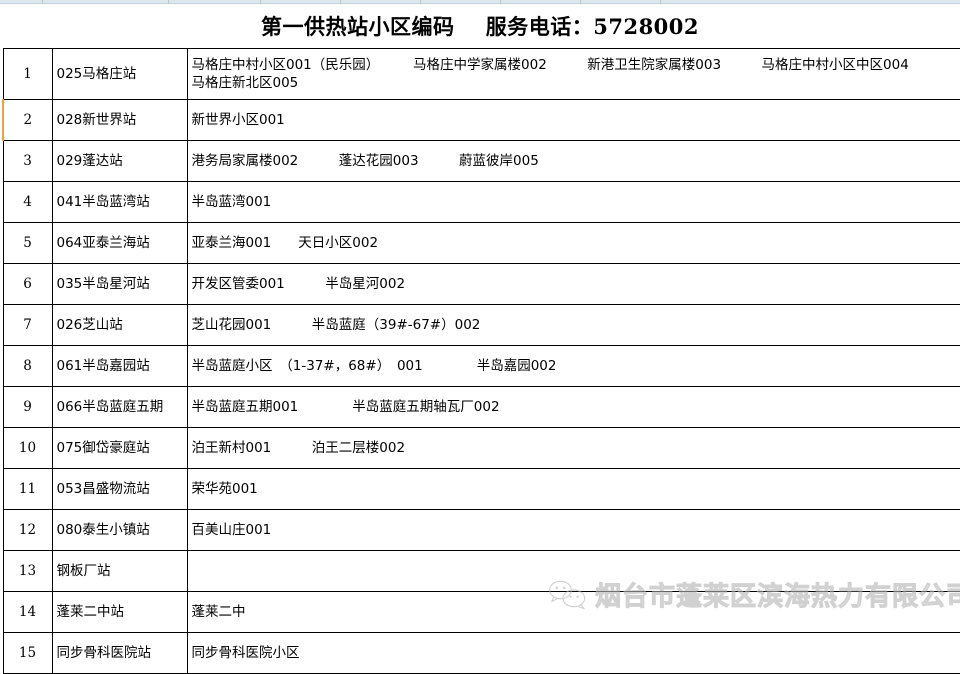 The width and height of the screenshot is (960, 674). I want to click on row-number-cell: 9, so click(27, 407).